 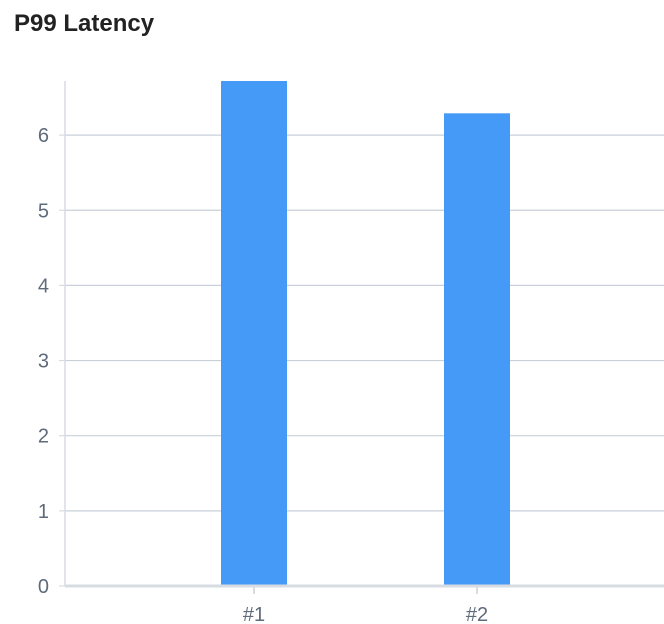 I want to click on x-axis-ticks: #1 #2, so click(x=365, y=605).